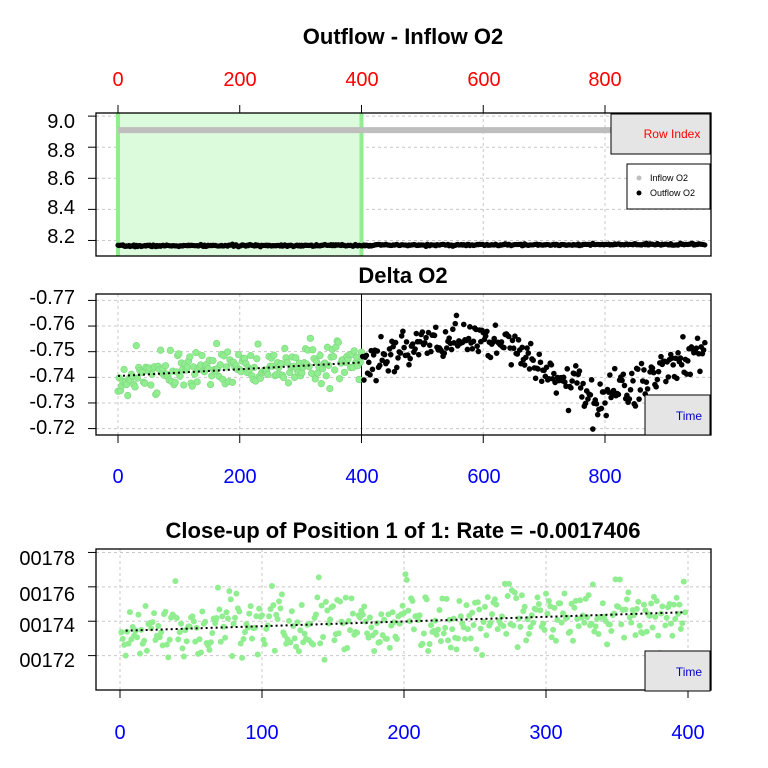 This screenshot has height=768, width=768. What do you see at coordinates (677, 415) in the screenshot?
I see `time-box` at bounding box center [677, 415].